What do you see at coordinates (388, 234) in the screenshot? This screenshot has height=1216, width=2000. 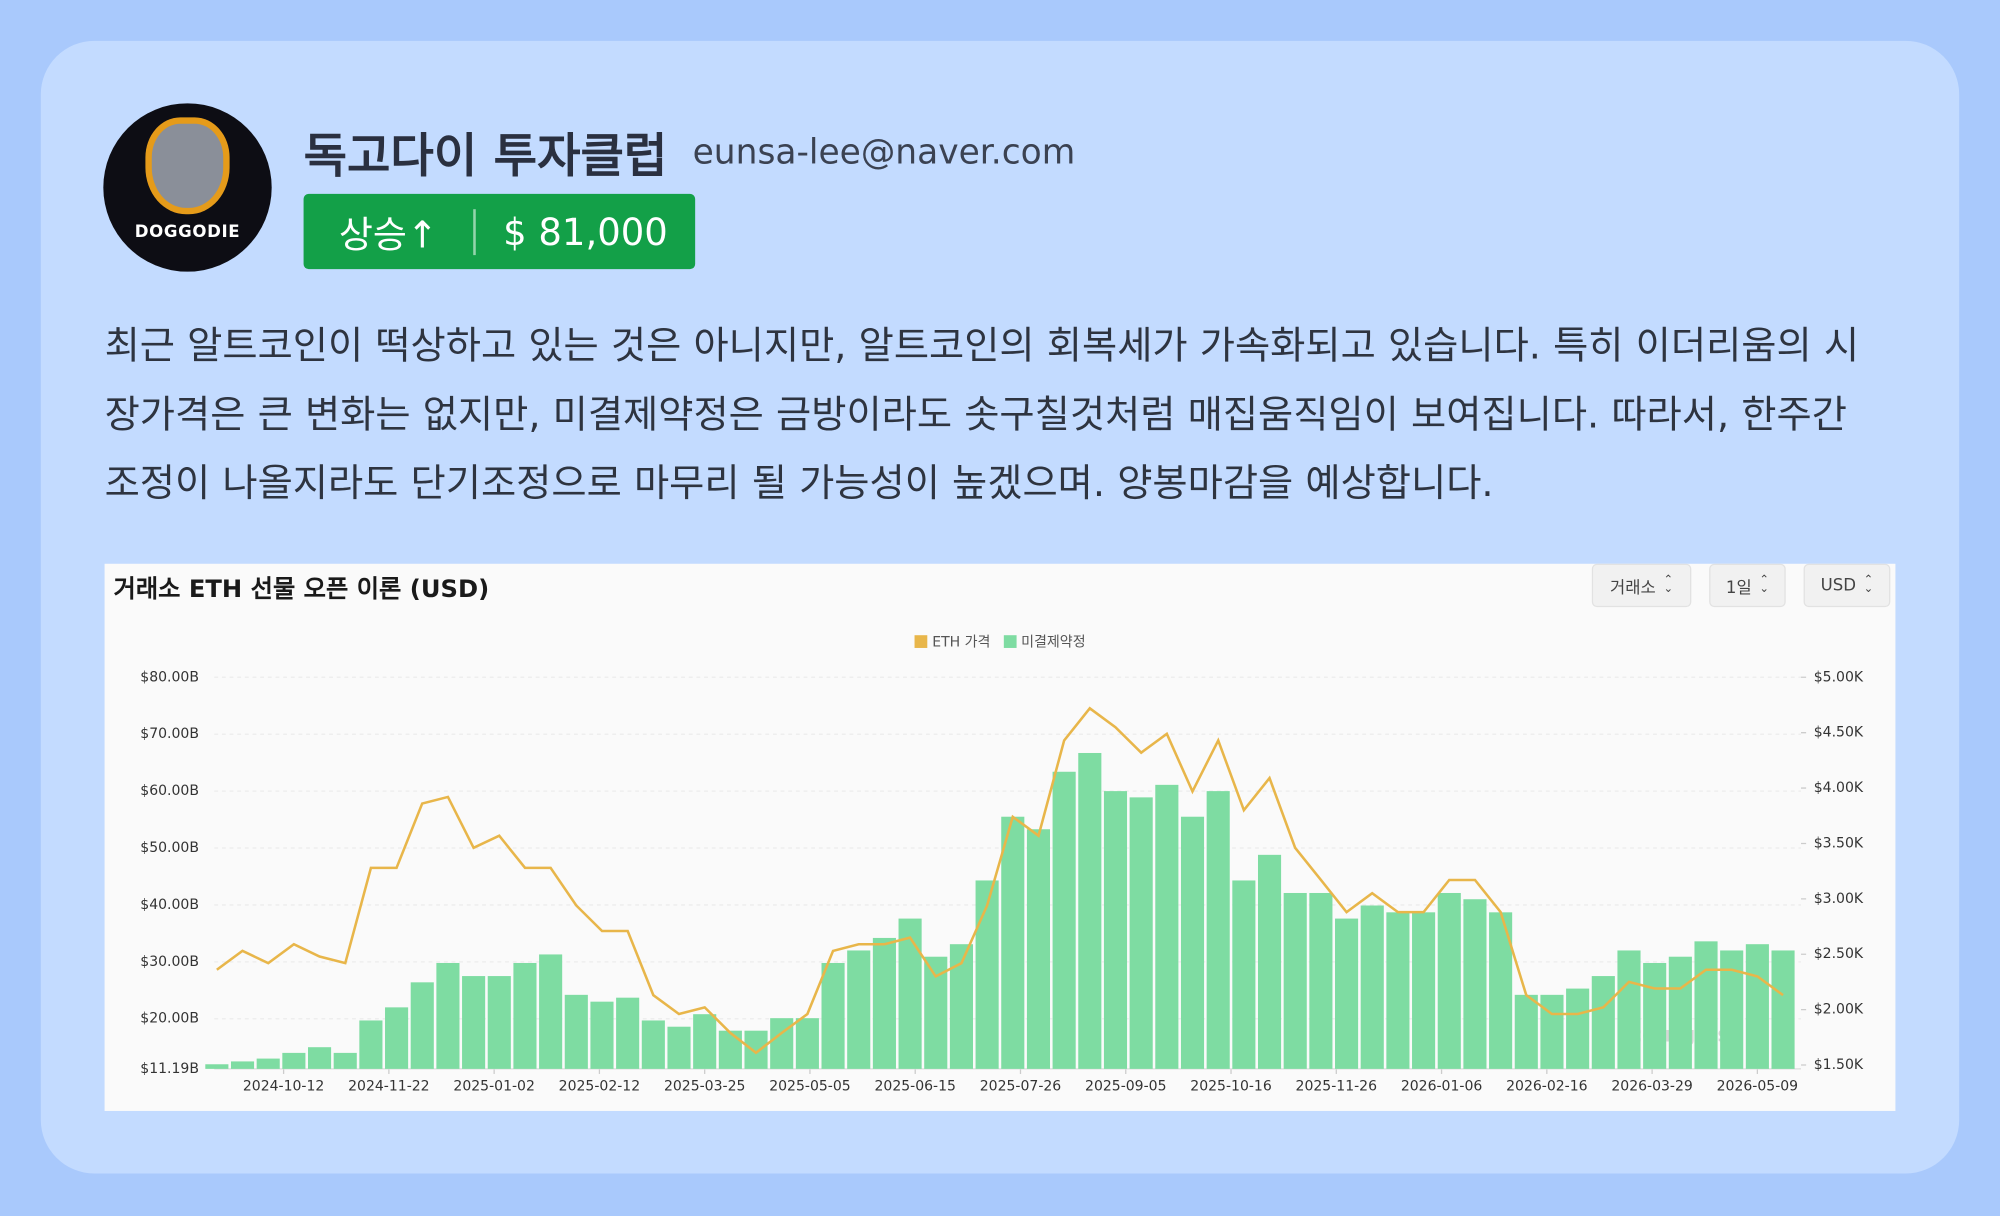 I see `direction: 상승↑` at bounding box center [388, 234].